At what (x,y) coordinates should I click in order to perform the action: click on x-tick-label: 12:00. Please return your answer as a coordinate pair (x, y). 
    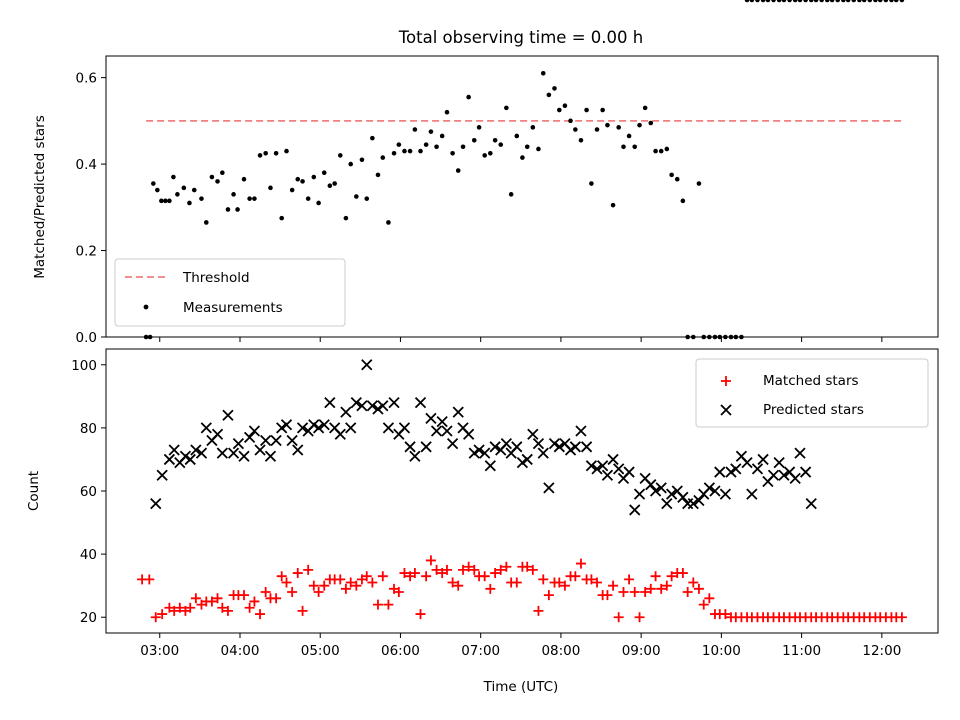
    Looking at the image, I should click on (881, 651).